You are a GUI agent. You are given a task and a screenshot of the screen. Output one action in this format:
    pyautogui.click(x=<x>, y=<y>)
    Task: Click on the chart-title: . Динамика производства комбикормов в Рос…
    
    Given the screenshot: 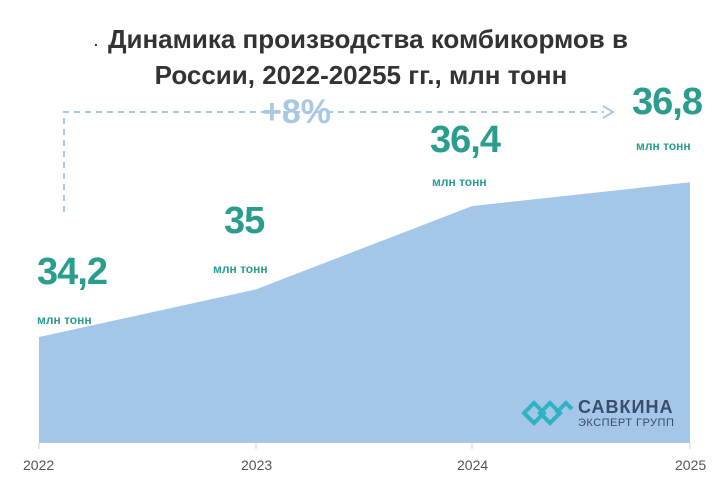 What is the action you would take?
    pyautogui.click(x=361, y=57)
    